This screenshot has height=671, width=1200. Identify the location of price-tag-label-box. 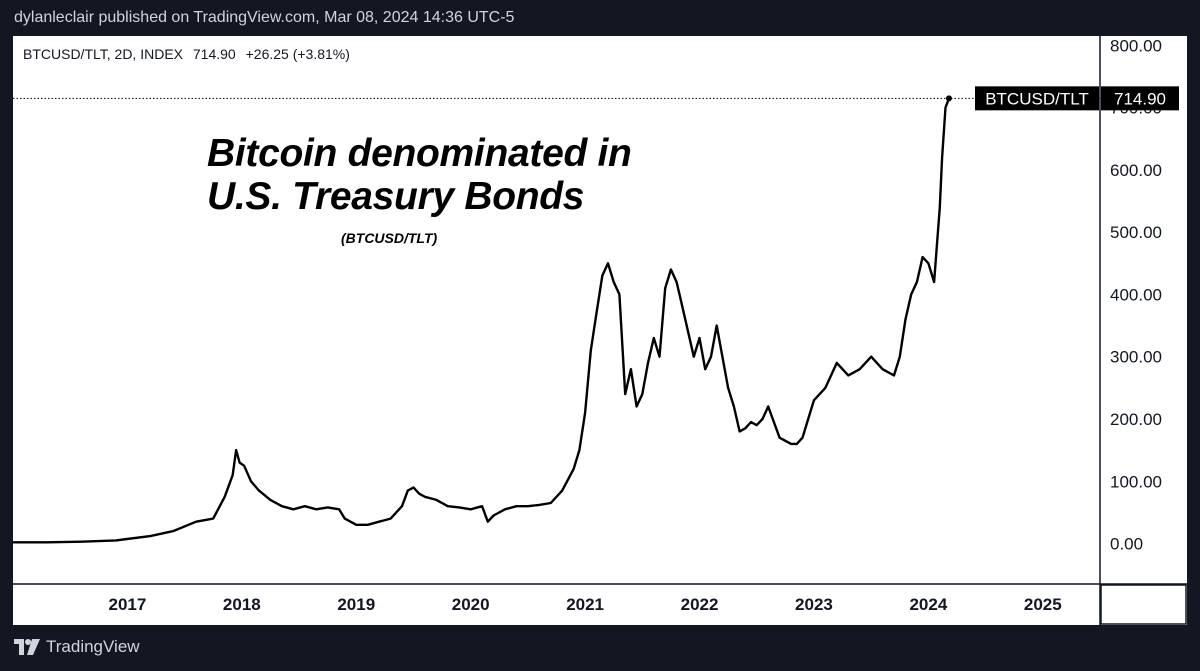
(1037, 98).